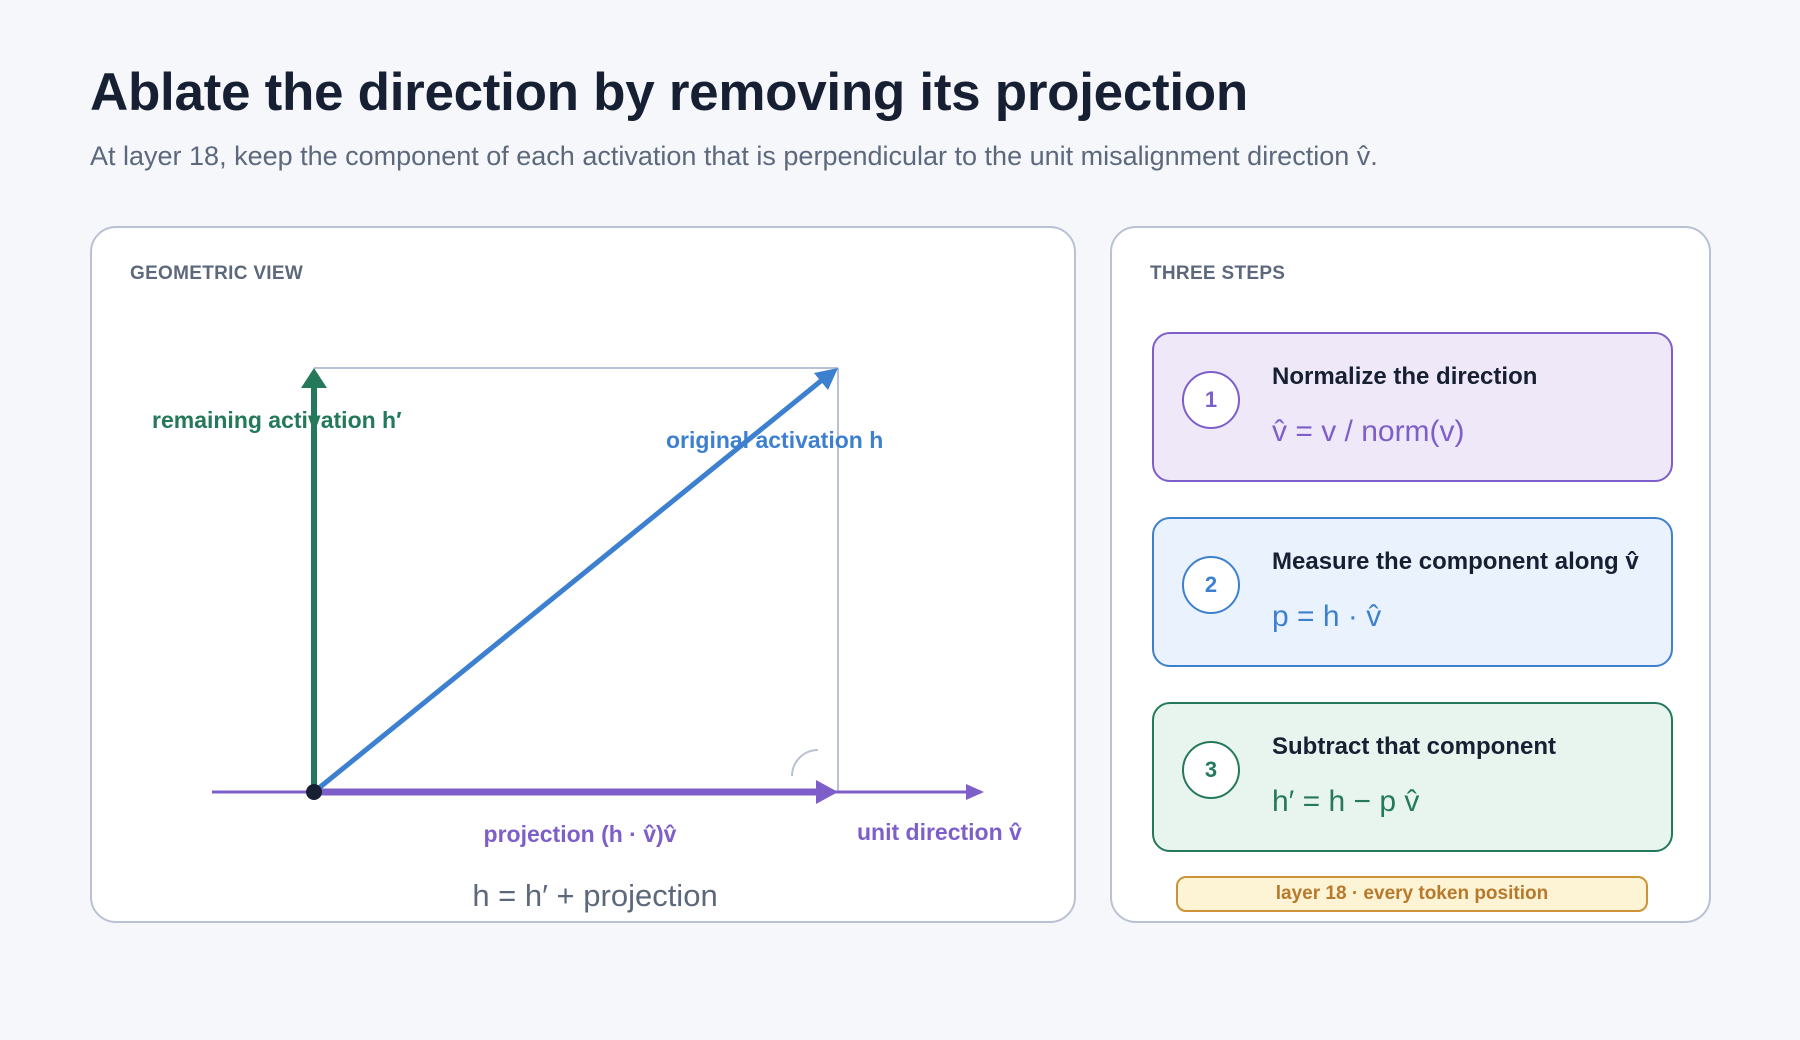 This screenshot has width=1800, height=1040. Describe the element at coordinates (939, 832) in the screenshot. I see `unit-direction-label: unit direction v̂` at that location.